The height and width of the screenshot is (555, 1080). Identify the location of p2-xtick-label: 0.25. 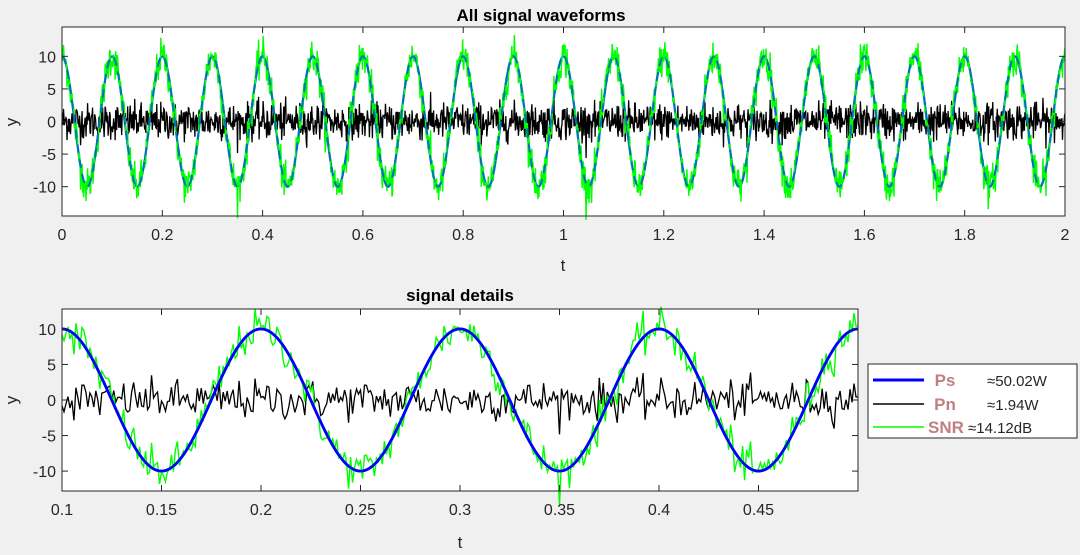
(360, 510).